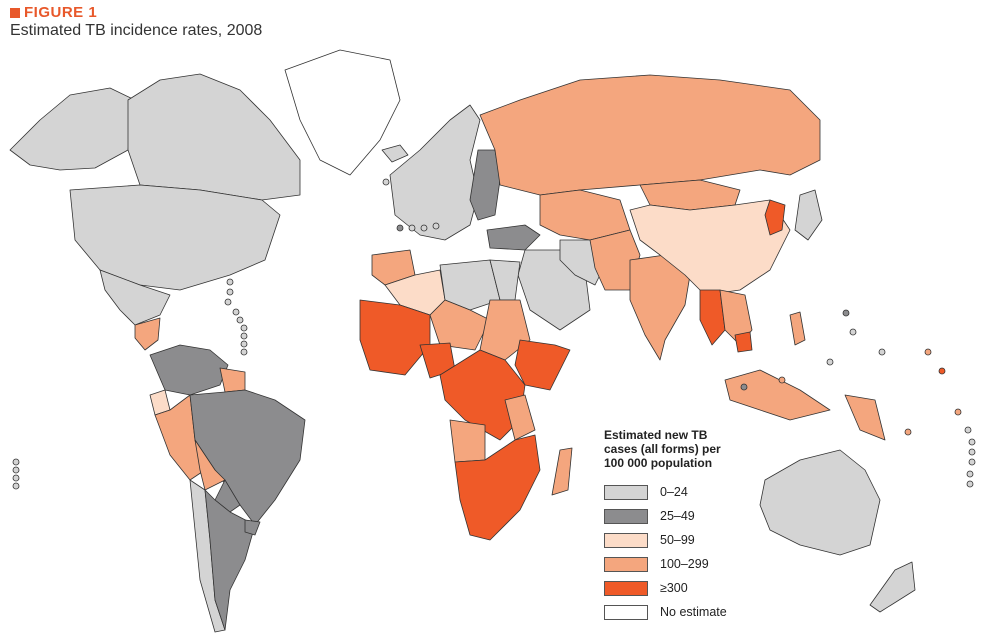 This screenshot has height=638, width=996. What do you see at coordinates (175, 237) in the screenshot?
I see `region-usa` at bounding box center [175, 237].